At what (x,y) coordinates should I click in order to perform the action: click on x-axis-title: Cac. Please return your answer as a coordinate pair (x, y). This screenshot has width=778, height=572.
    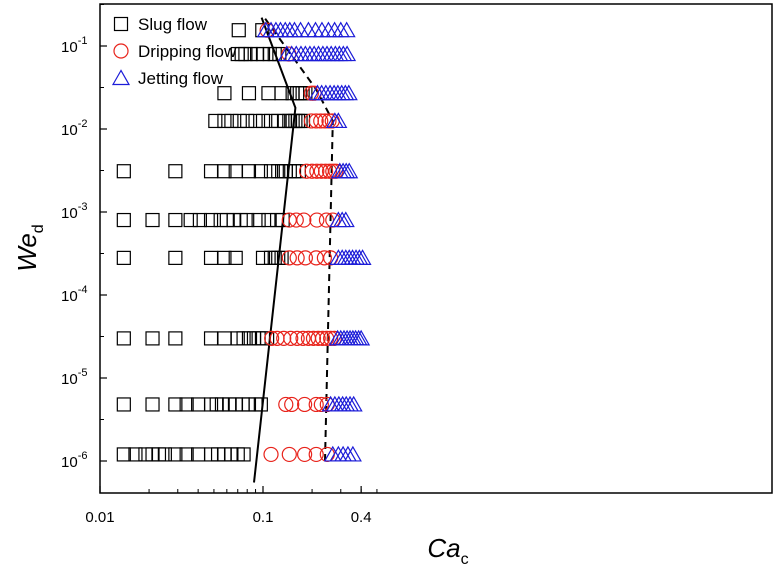
    Looking at the image, I should click on (447, 550).